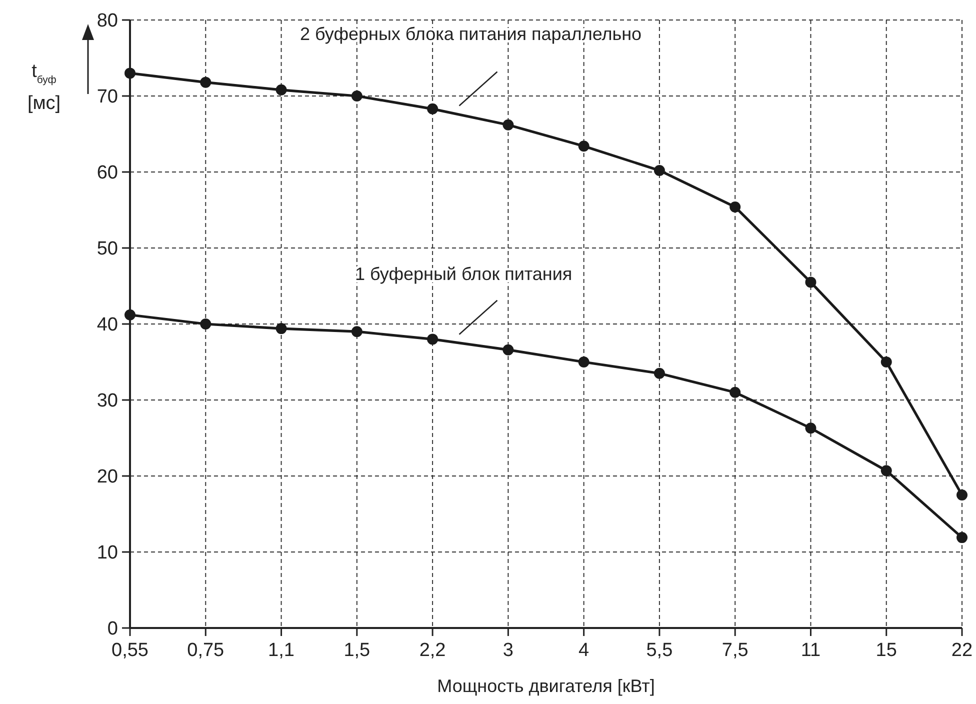 Image resolution: width=976 pixels, height=704 pixels. Describe the element at coordinates (281, 650) in the screenshot. I see `x-tick-label: 1,1` at that location.